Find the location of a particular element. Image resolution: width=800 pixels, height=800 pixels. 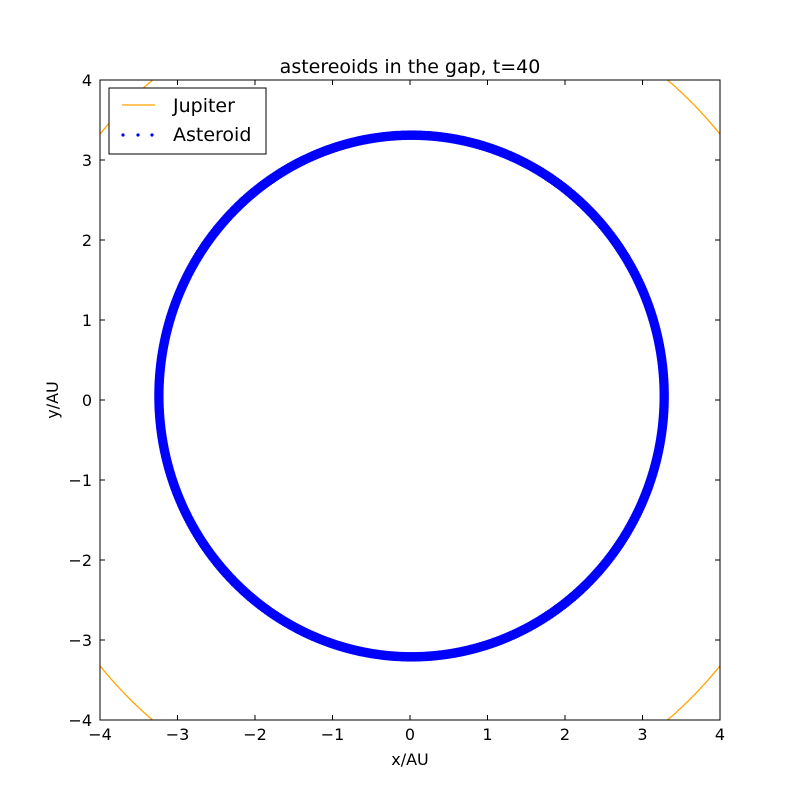

chart-title: astereoids in the gap, t=40 is located at coordinates (410, 67).